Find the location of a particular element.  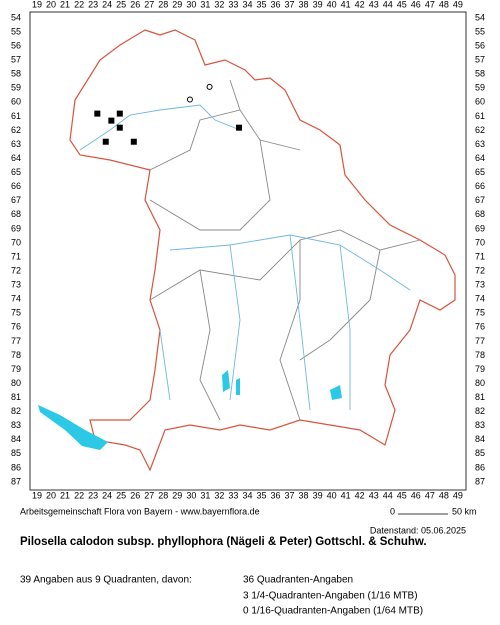

scale-end: 50 km is located at coordinates (464, 511).